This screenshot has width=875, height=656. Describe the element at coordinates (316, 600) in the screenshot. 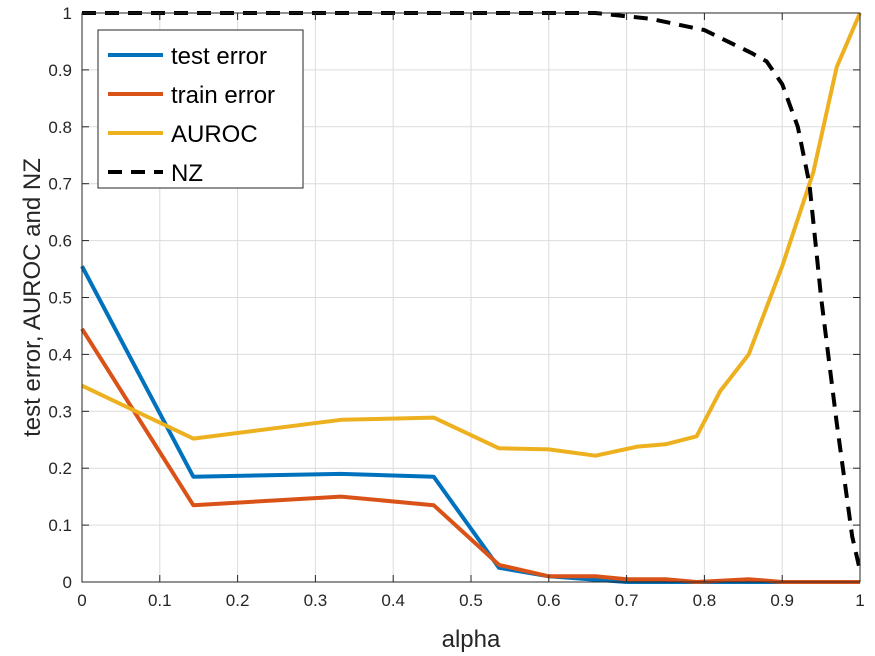

I see `x-tick-label: 0.3` at that location.